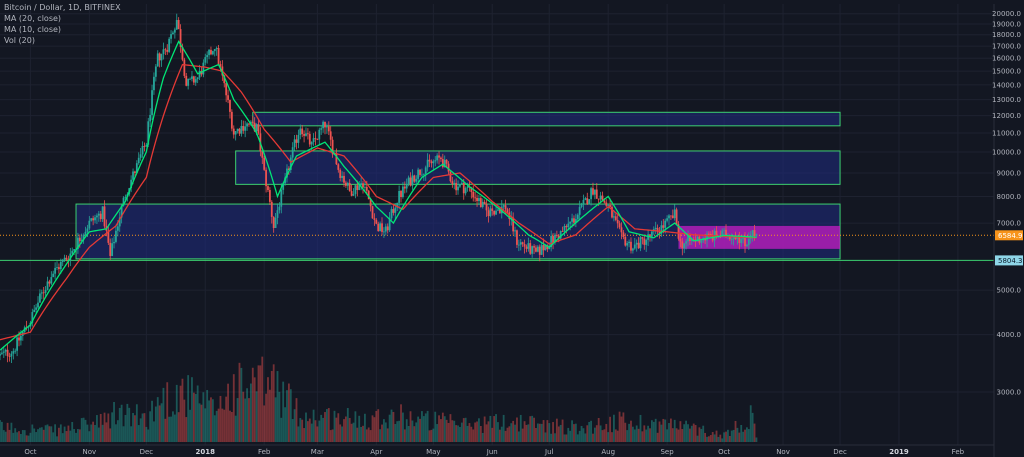 This screenshot has width=1024, height=457. What do you see at coordinates (32, 18) in the screenshot?
I see `legend-ma20: MA (20, close)` at bounding box center [32, 18].